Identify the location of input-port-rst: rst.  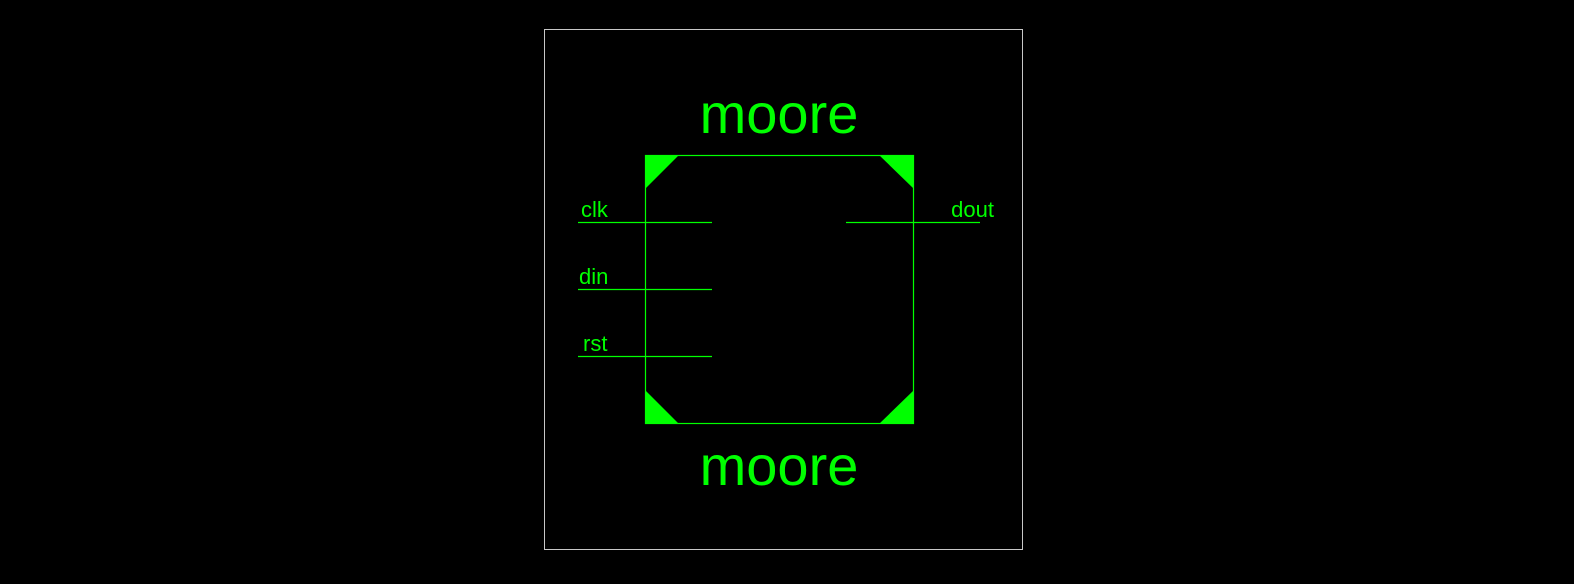
(645, 344).